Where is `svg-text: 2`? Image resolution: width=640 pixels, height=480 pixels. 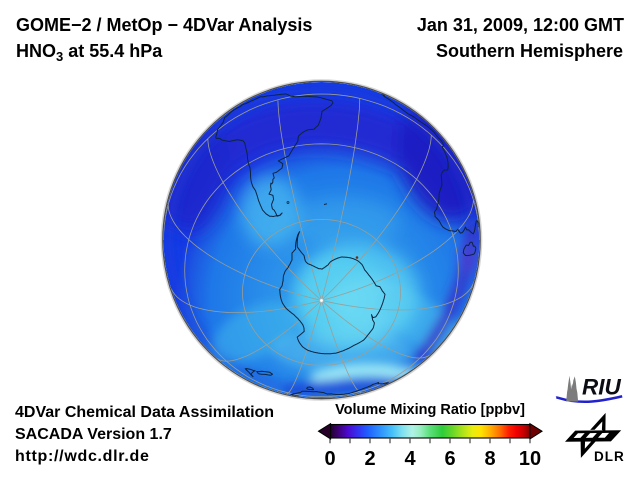 svg-text: 2 is located at coordinates (369, 459).